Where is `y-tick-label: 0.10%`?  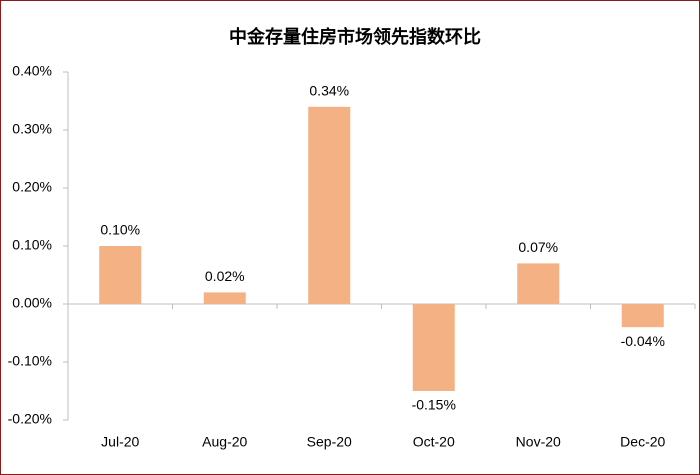
y-tick-label: 0.10% is located at coordinates (32, 245).